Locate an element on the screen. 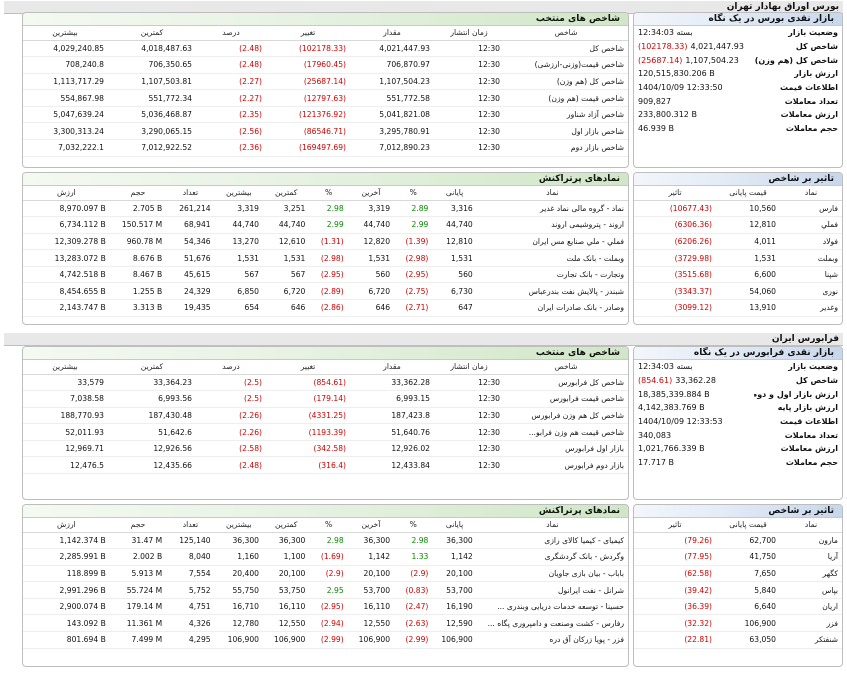 The width and height of the screenshot is (847, 675). stat-value-cell: (102178.33) 4,021,447.93 is located at coordinates (694, 47).